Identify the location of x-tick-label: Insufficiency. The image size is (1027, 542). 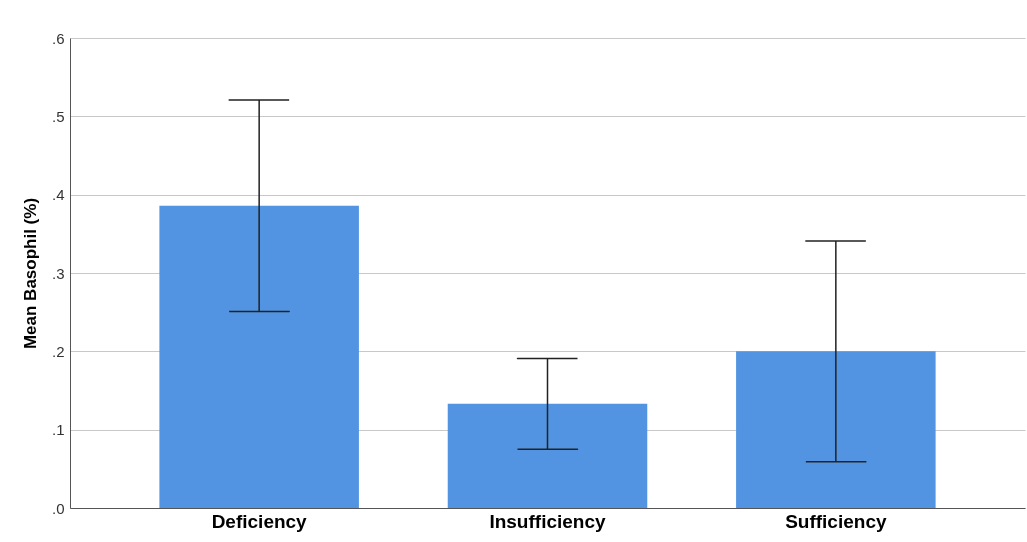
(547, 521).